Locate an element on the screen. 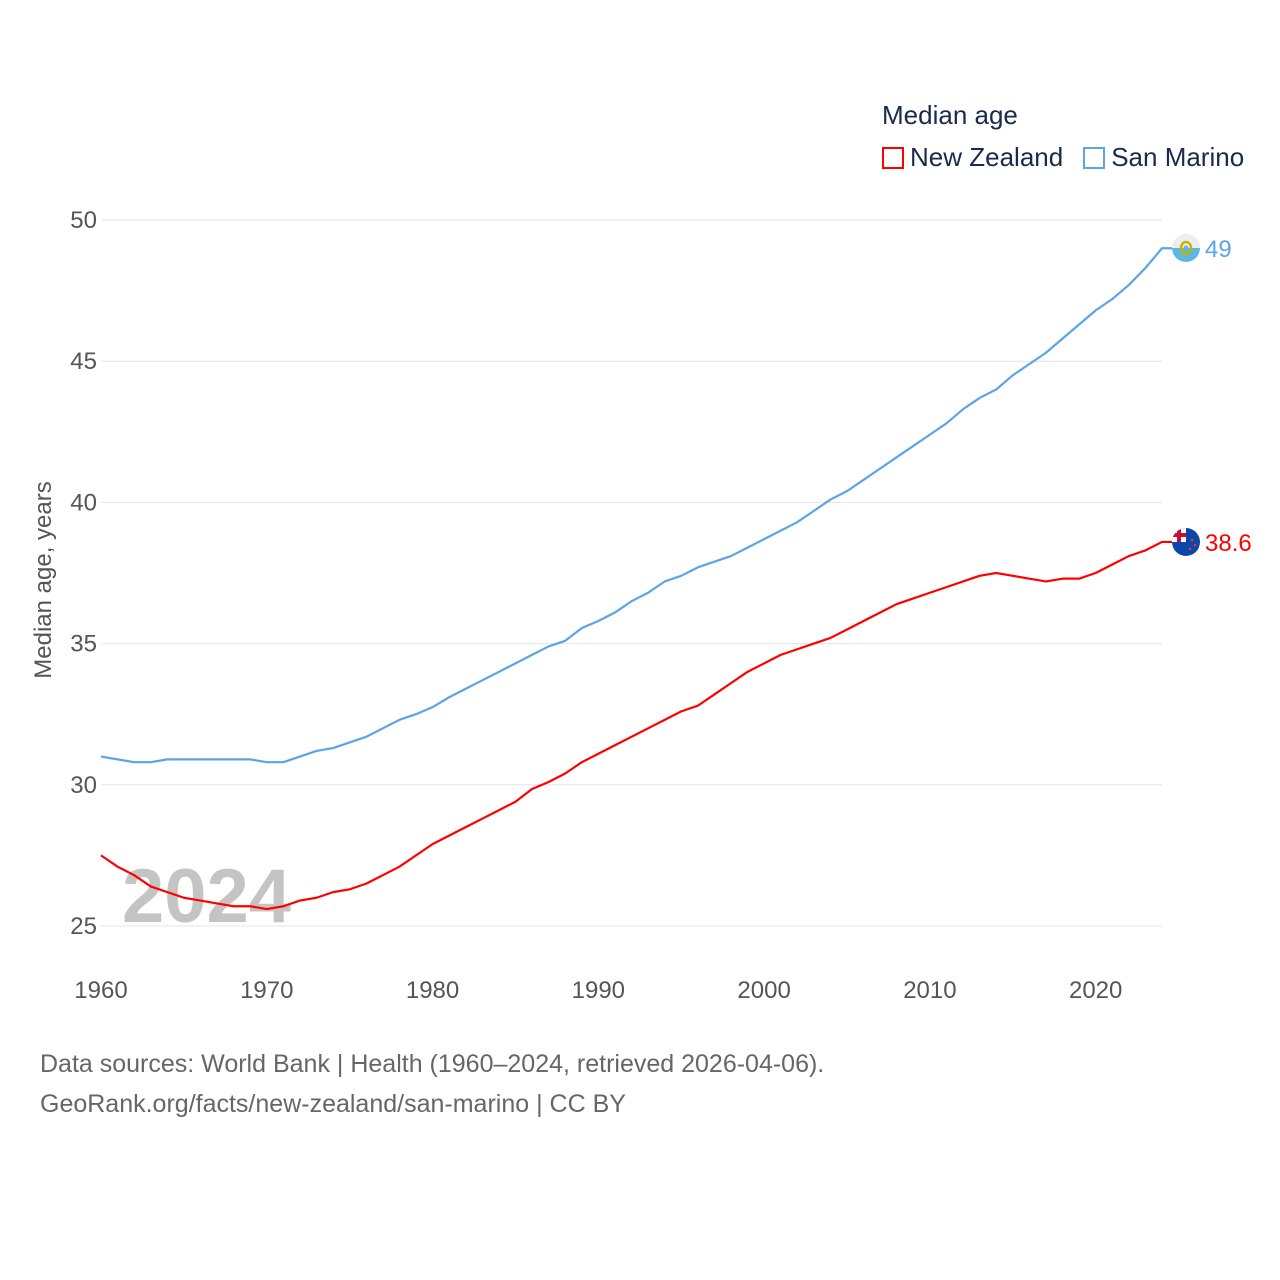  legend-label: New Zealand is located at coordinates (987, 157).